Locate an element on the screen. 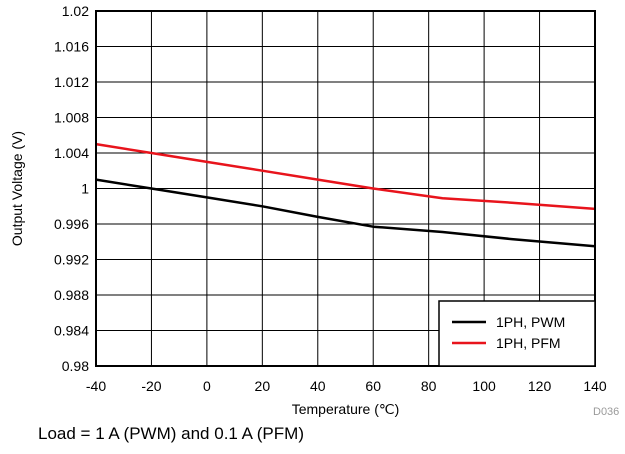 This screenshot has width=625, height=454. y-tick-label: 1.016 is located at coordinates (71, 47).